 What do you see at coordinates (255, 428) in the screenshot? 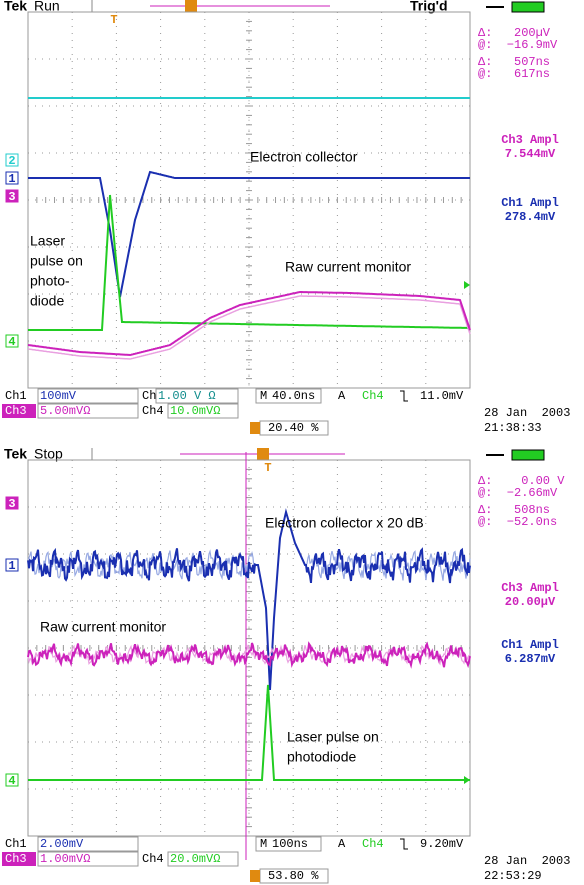
I see `trigger-pos-icon` at bounding box center [255, 428].